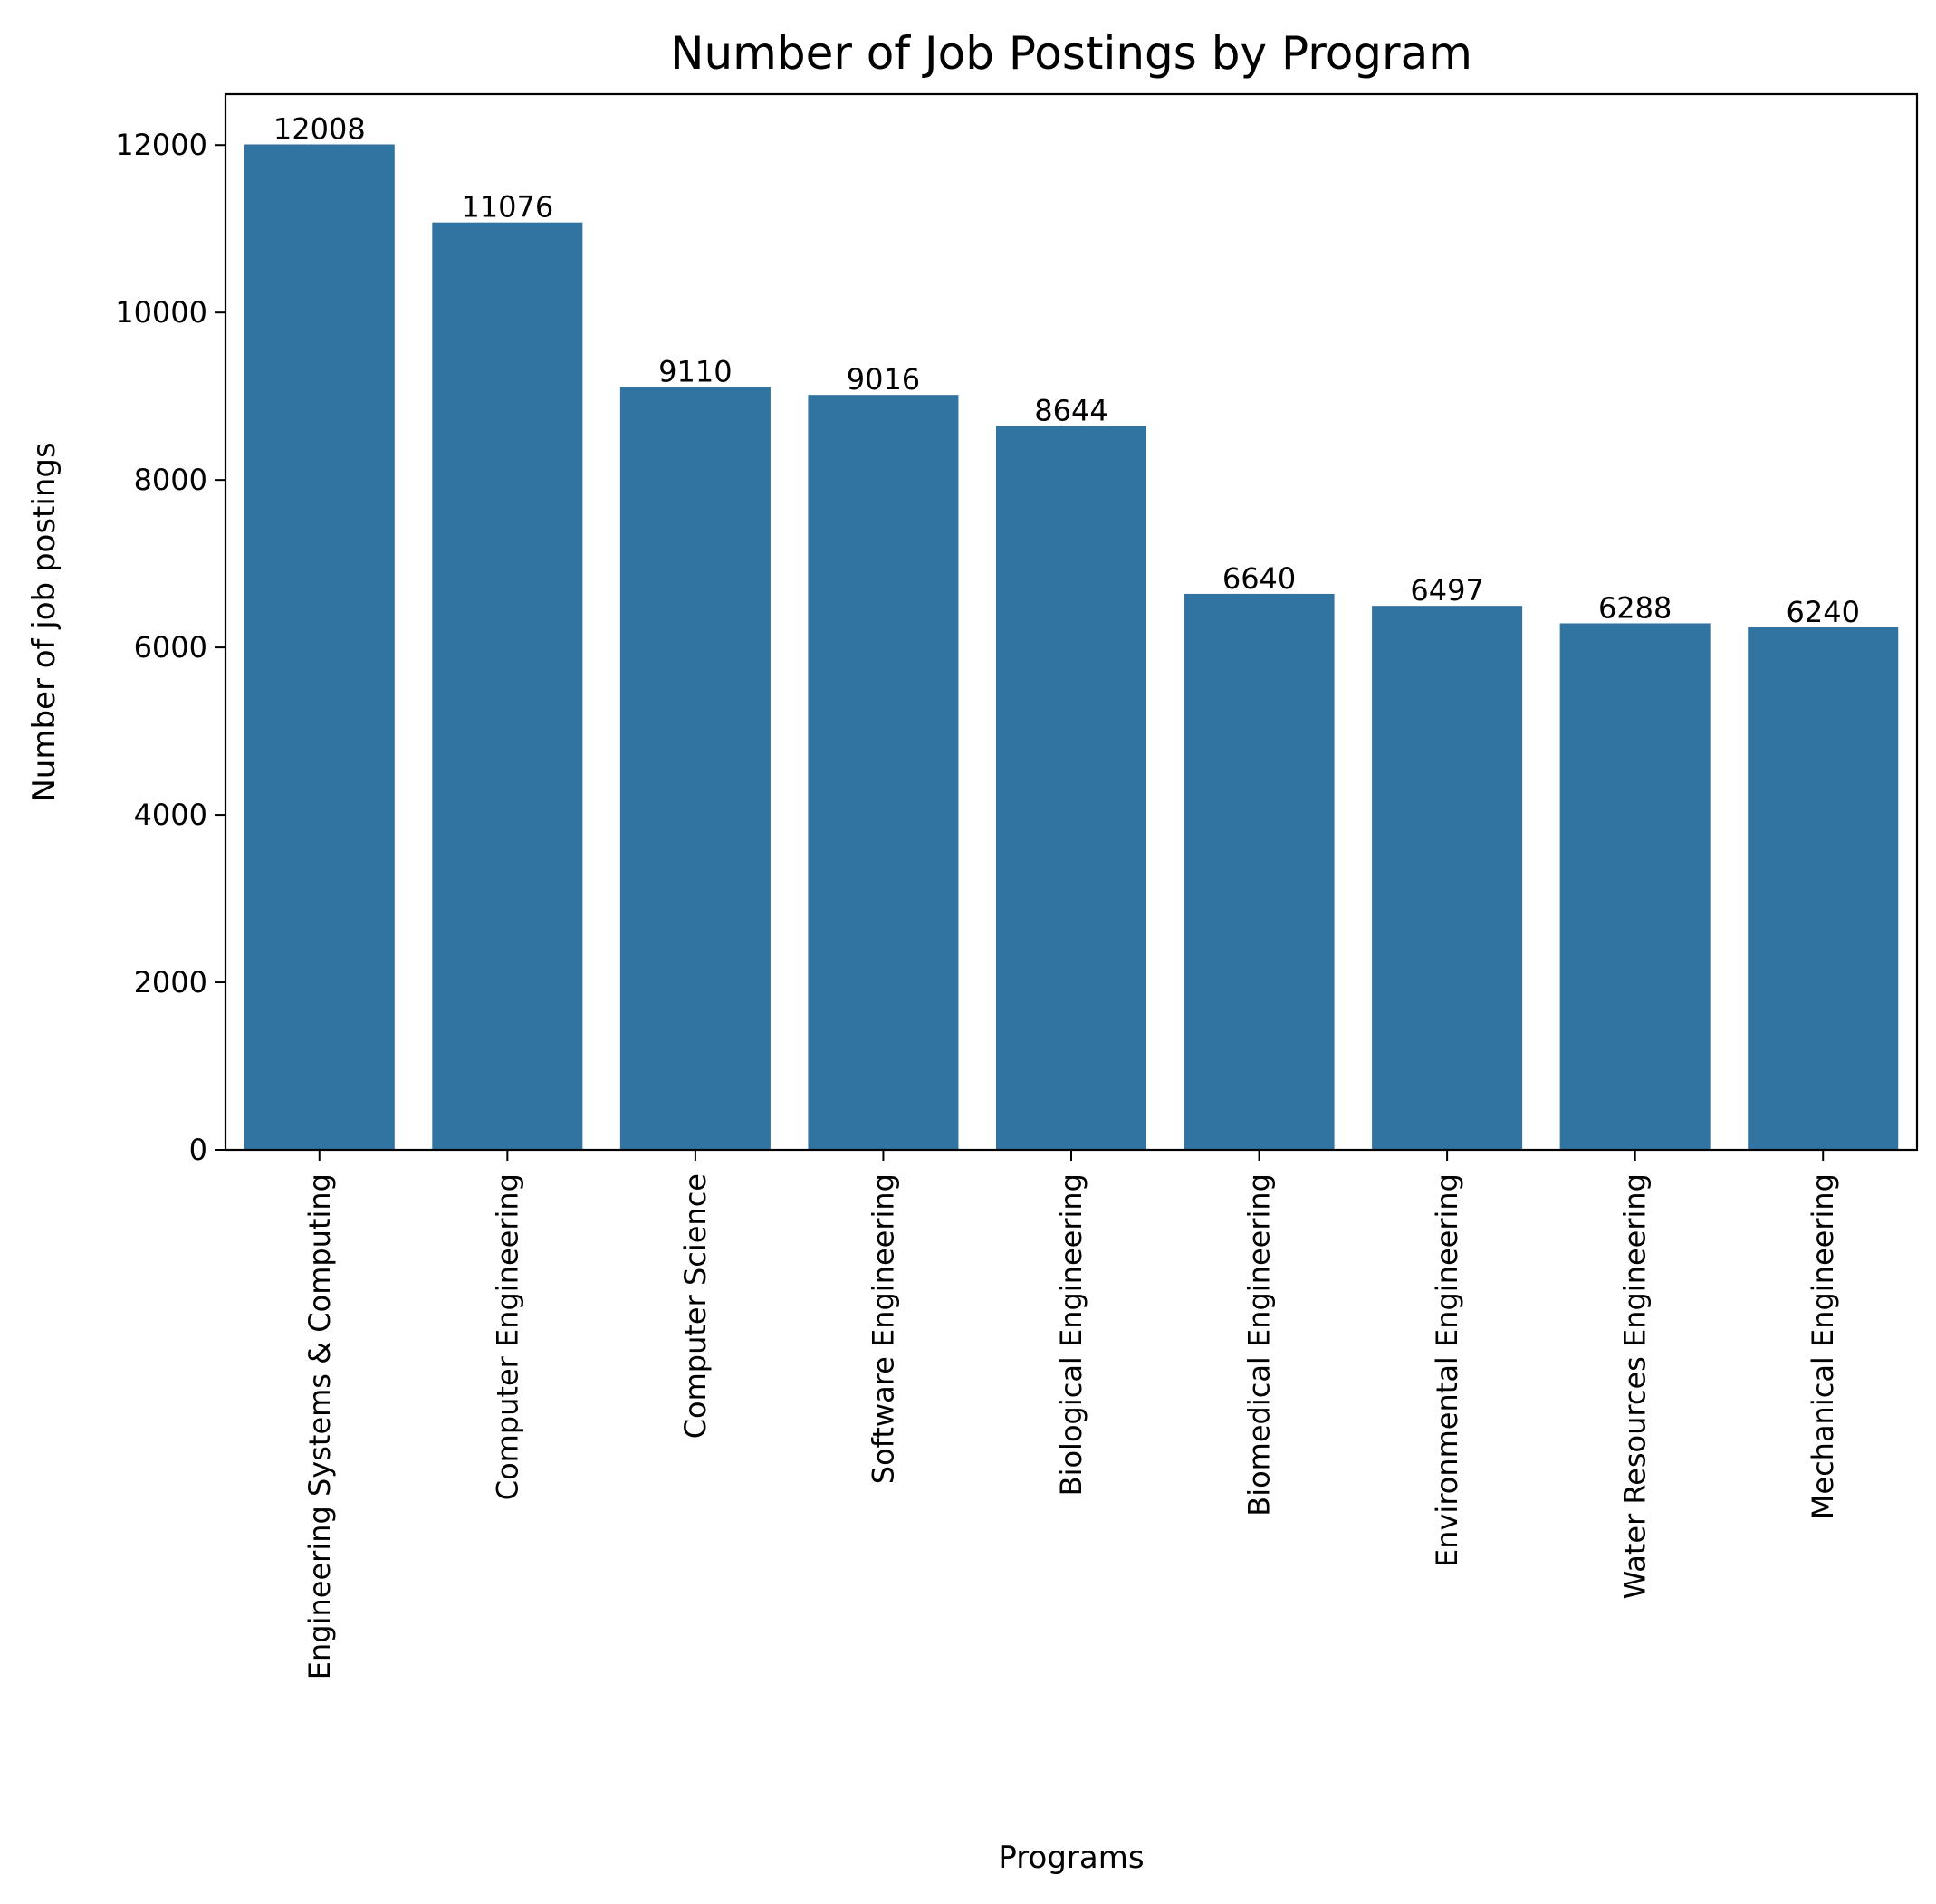 The image size is (1936, 1904). Describe the element at coordinates (170, 815) in the screenshot. I see `y-tick-label: 4000` at that location.